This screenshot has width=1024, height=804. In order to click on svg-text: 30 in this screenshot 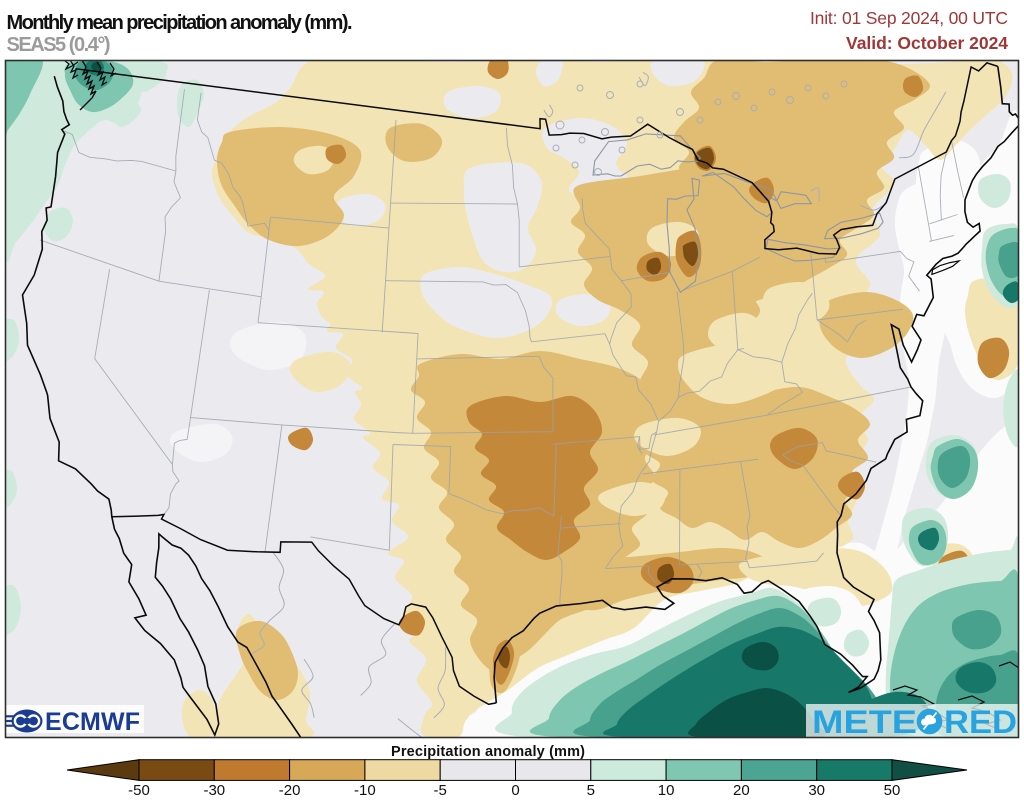, I will do `click(816, 790)`.